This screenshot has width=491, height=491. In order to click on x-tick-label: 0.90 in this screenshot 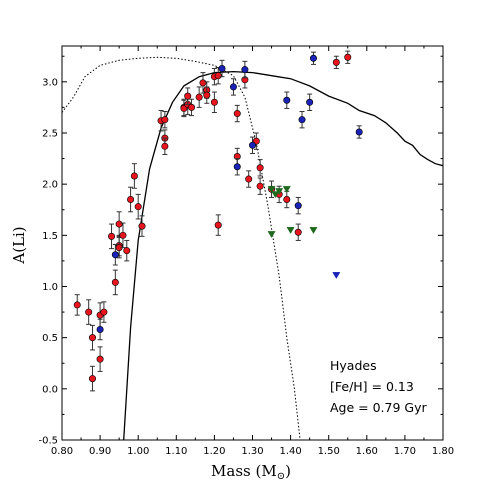, I will do `click(100, 451)`.